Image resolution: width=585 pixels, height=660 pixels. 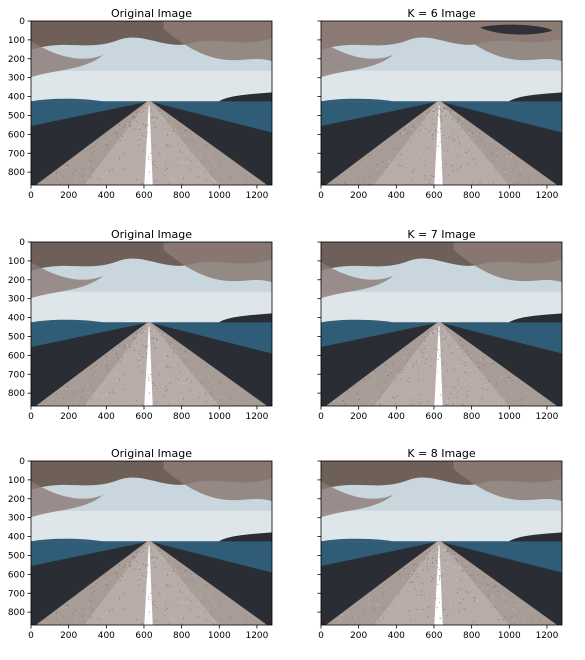 I want to click on subplot-6: K = 8 Image 0 200 400 600 800 1000 1200, so click(x=440, y=544).